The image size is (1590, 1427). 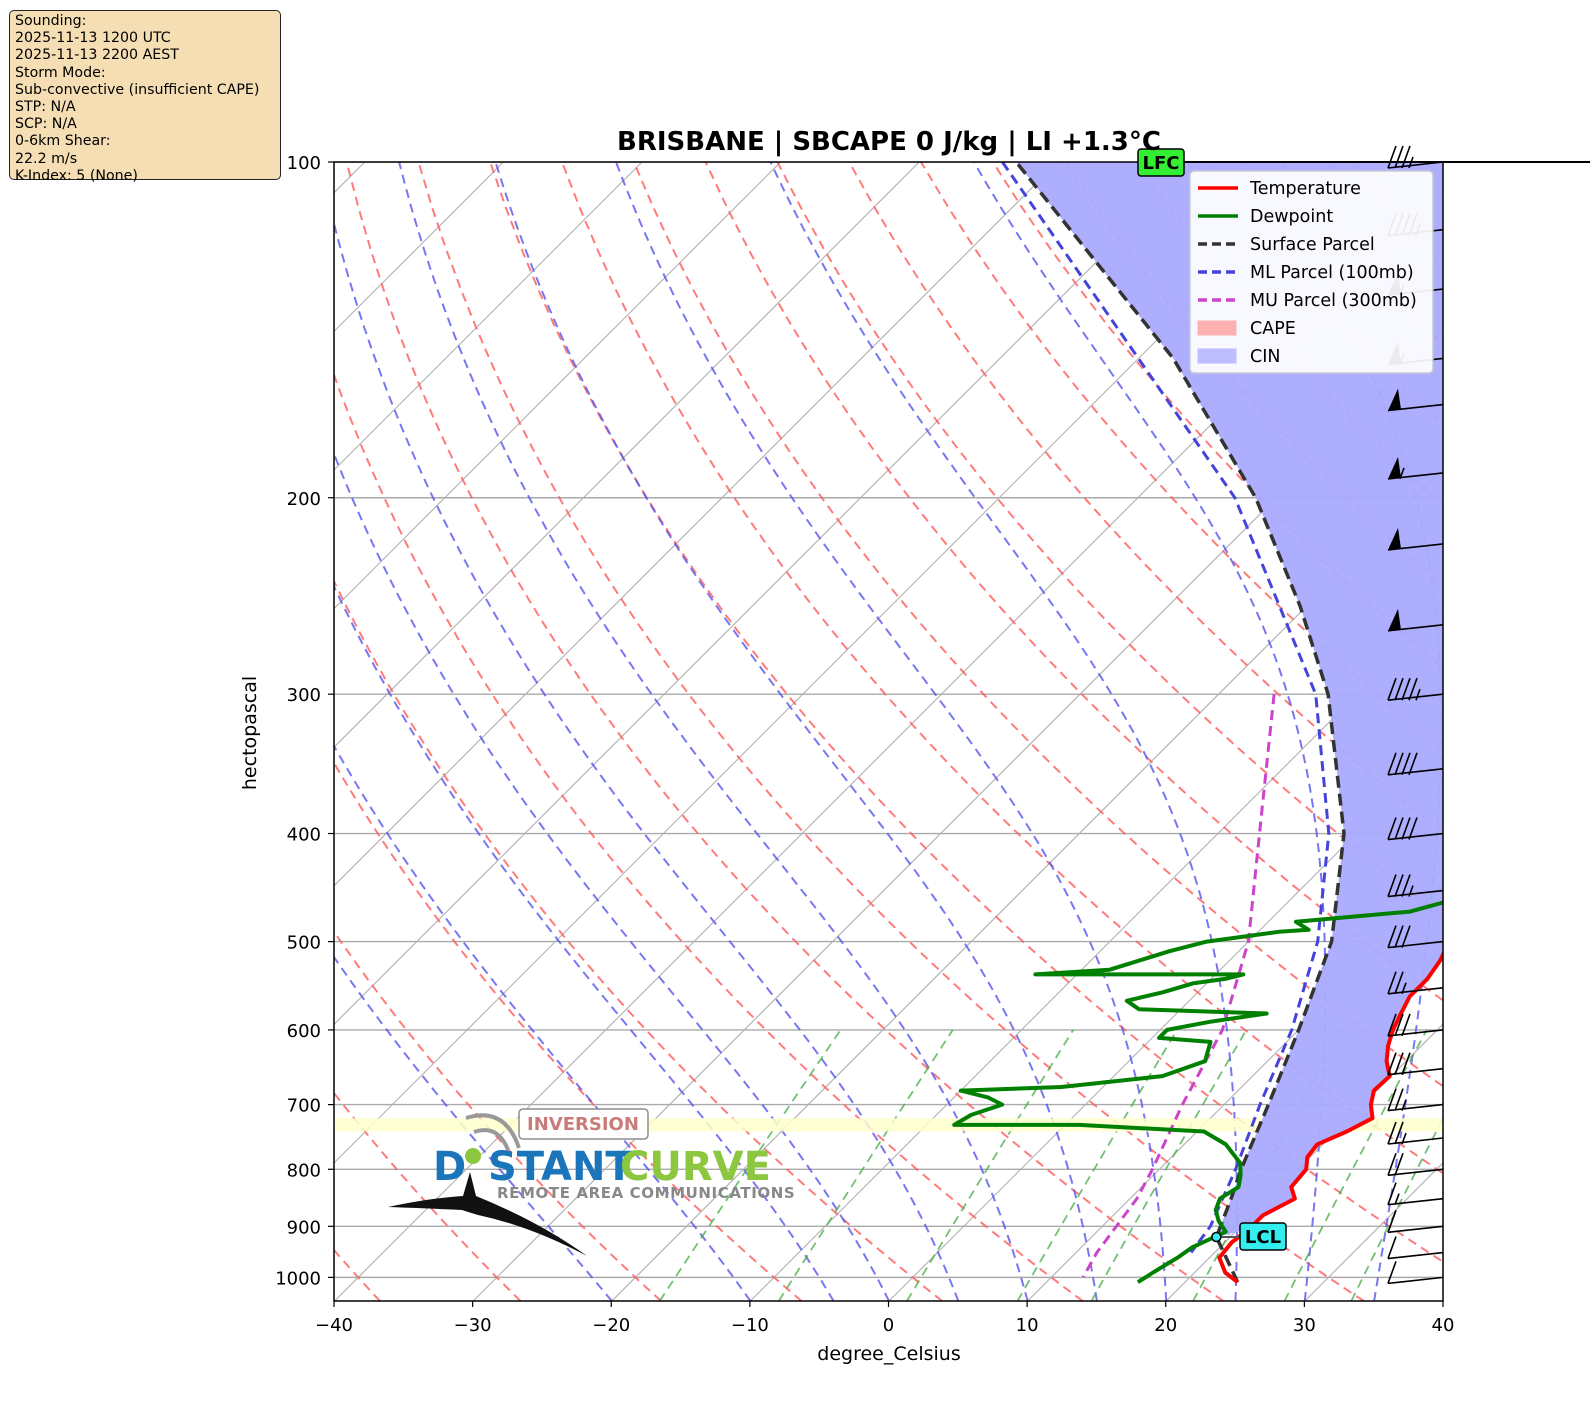 I want to click on info-line: K-Index: 5 (None), so click(x=76, y=175).